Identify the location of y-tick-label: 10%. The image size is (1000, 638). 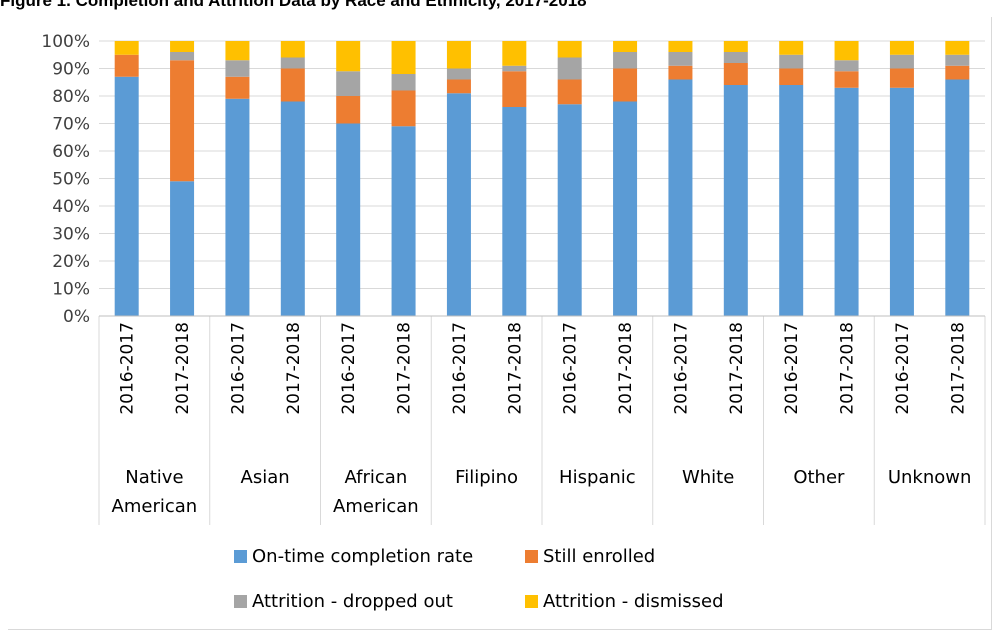
(71, 290).